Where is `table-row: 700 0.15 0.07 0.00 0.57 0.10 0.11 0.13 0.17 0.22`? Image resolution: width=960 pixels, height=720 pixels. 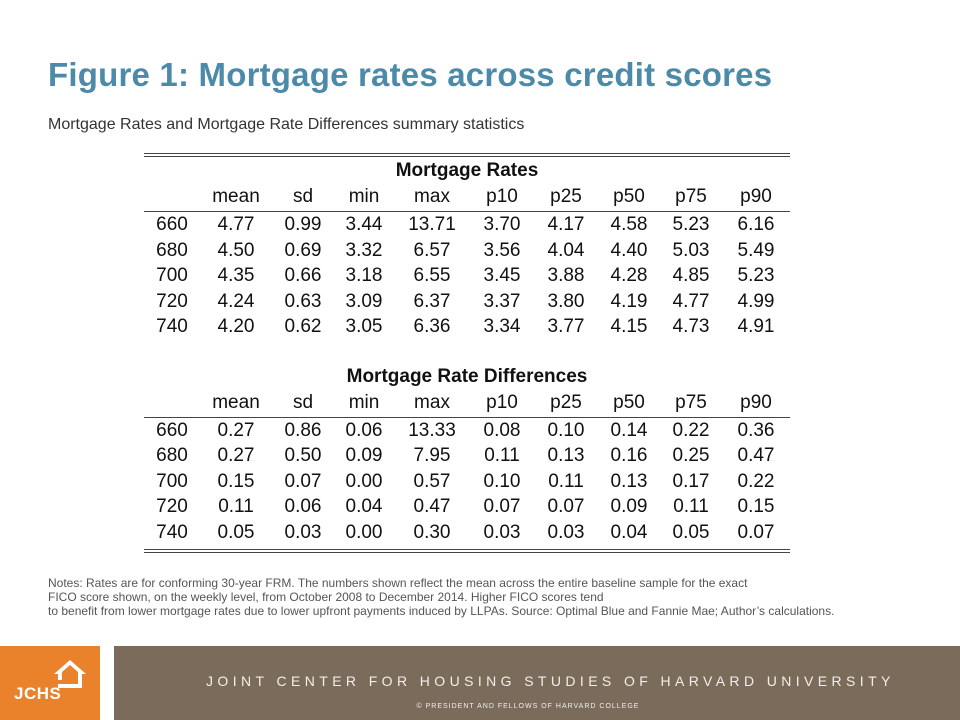 table-row: 700 0.15 0.07 0.00 0.57 0.10 0.11 0.13 0.17 0.22 is located at coordinates (467, 482).